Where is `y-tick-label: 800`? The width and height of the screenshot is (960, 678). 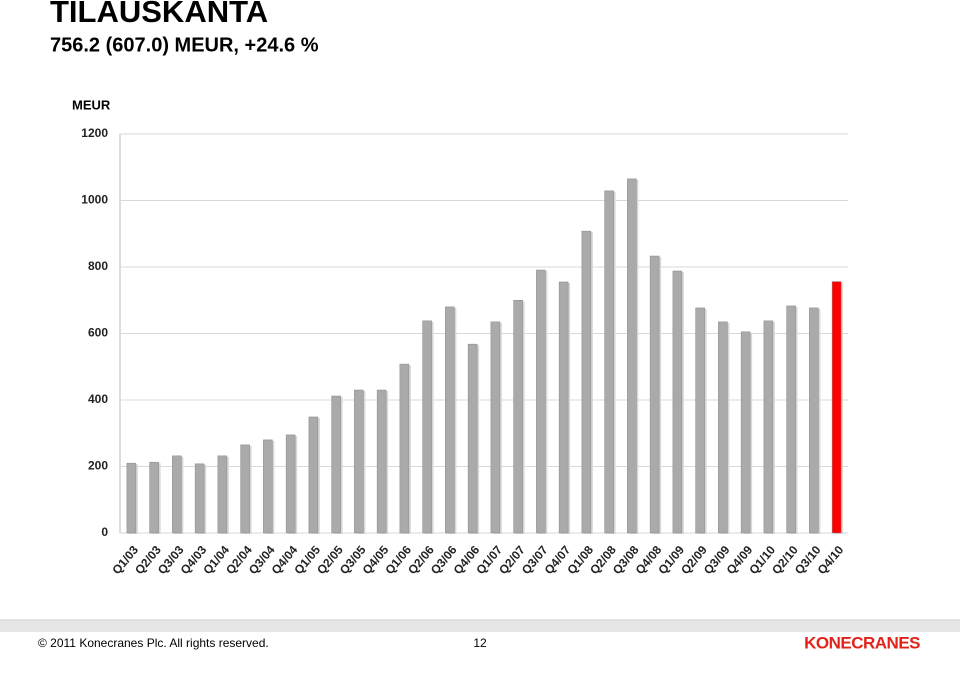 y-tick-label: 800 is located at coordinates (98, 266).